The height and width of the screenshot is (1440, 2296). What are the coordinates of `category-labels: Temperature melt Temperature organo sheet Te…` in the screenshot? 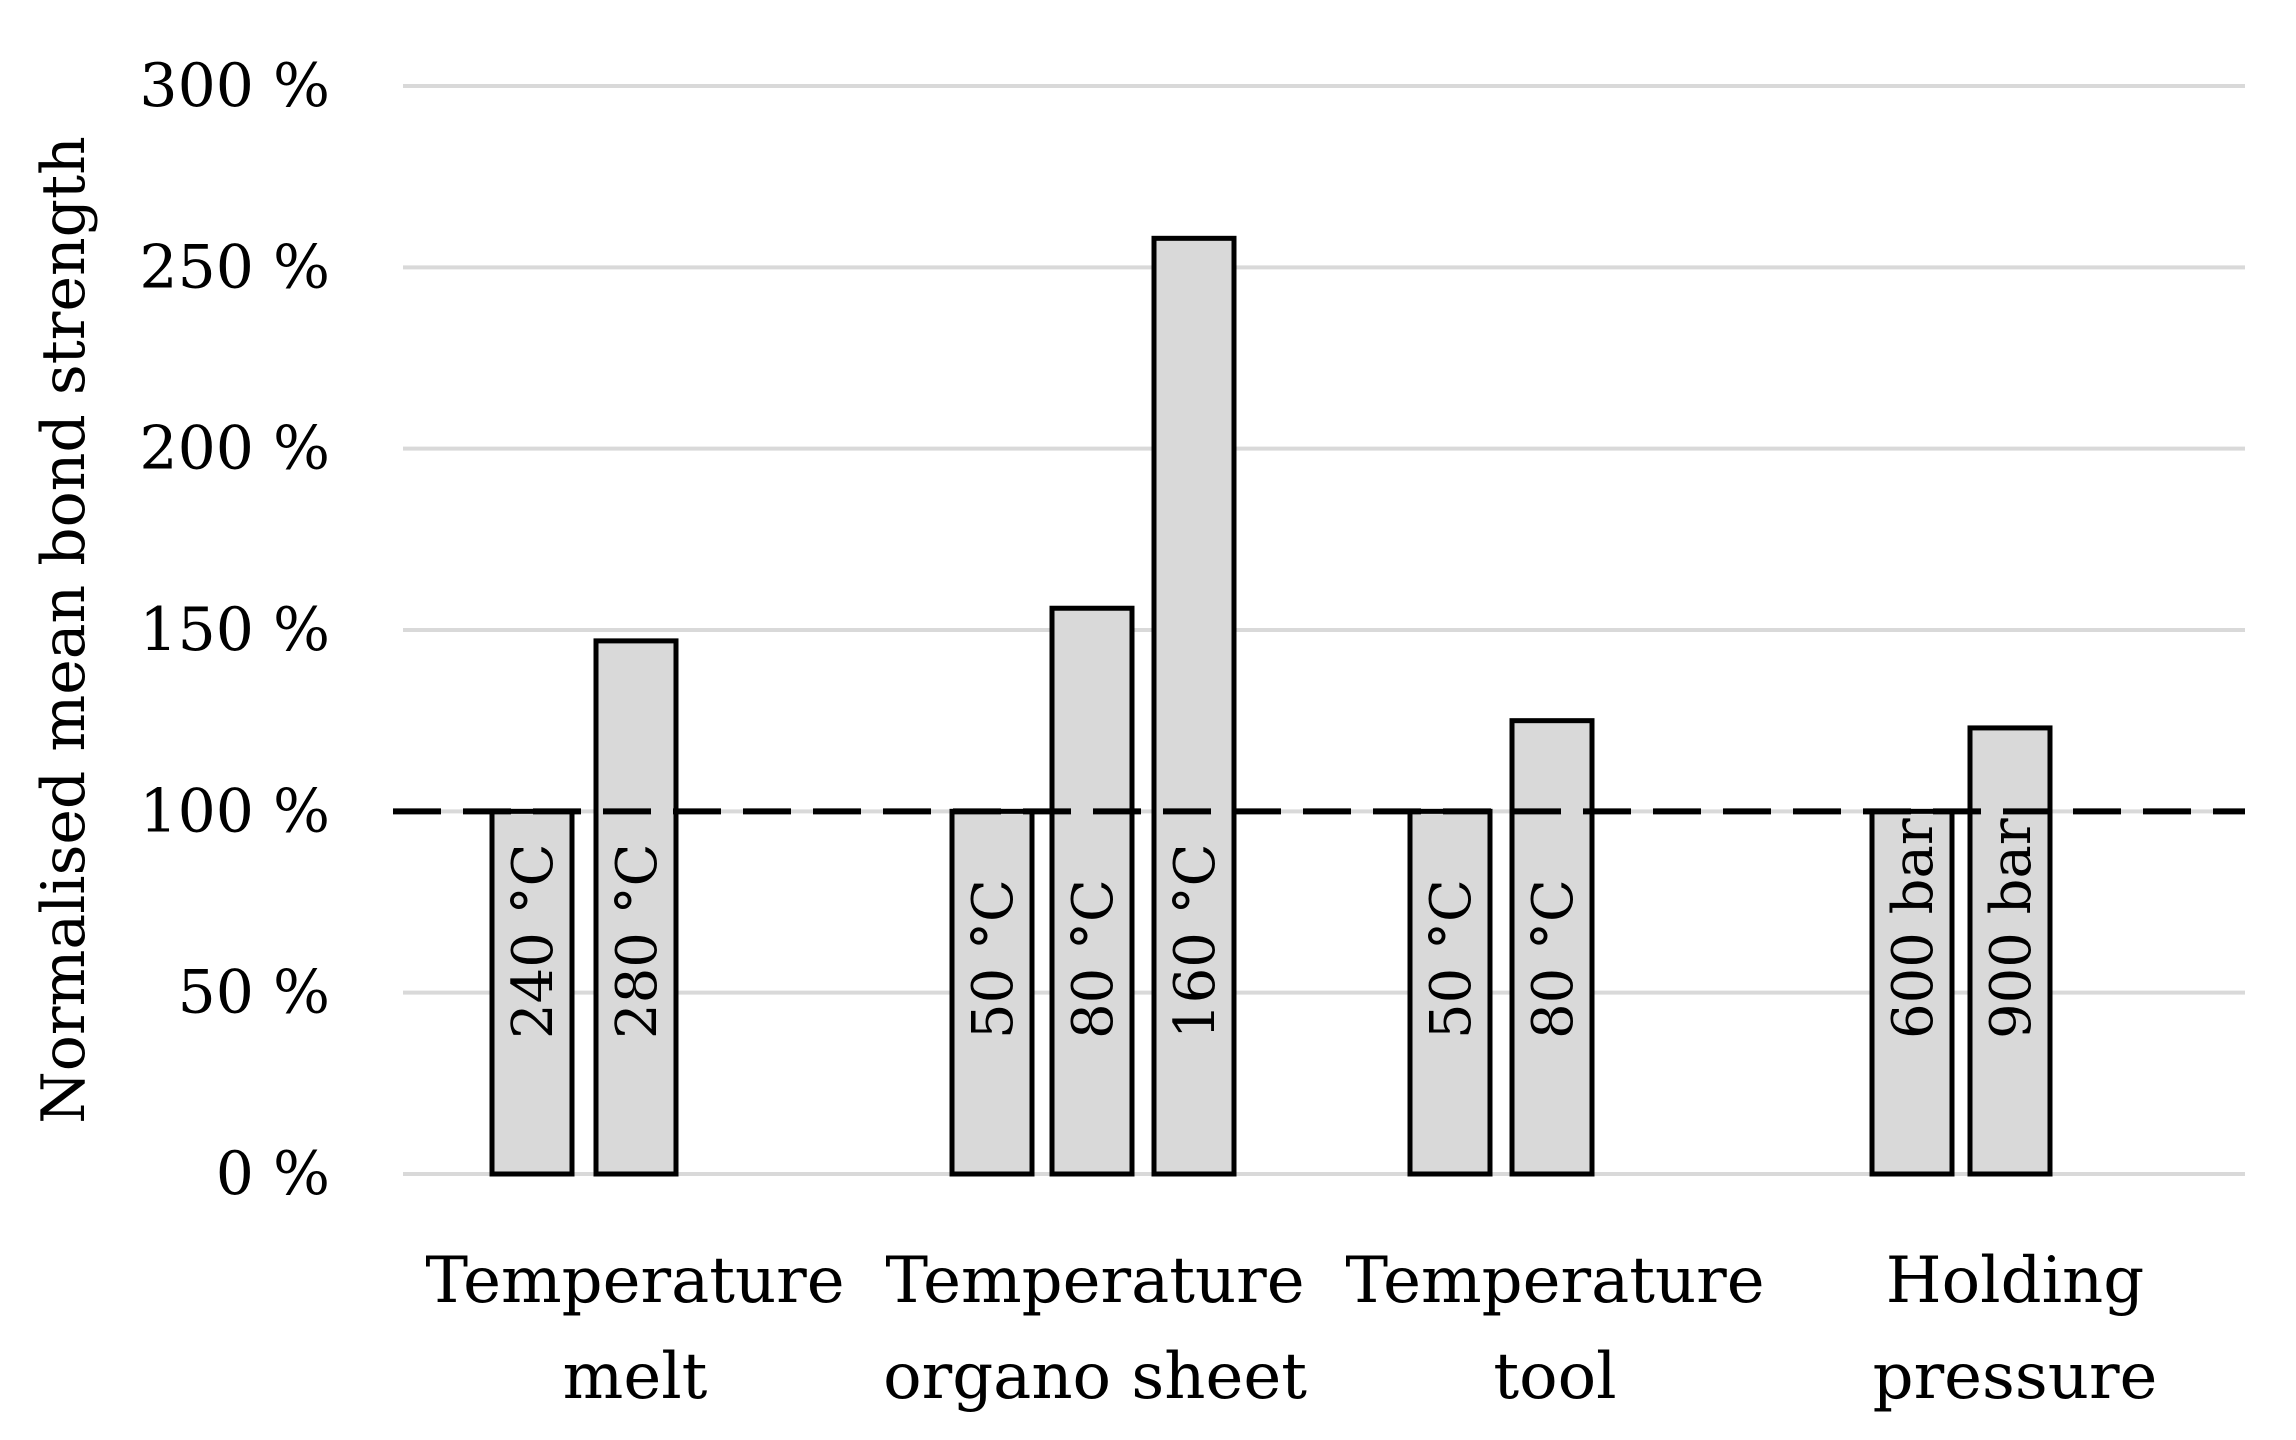 It's located at (1291, 1329).